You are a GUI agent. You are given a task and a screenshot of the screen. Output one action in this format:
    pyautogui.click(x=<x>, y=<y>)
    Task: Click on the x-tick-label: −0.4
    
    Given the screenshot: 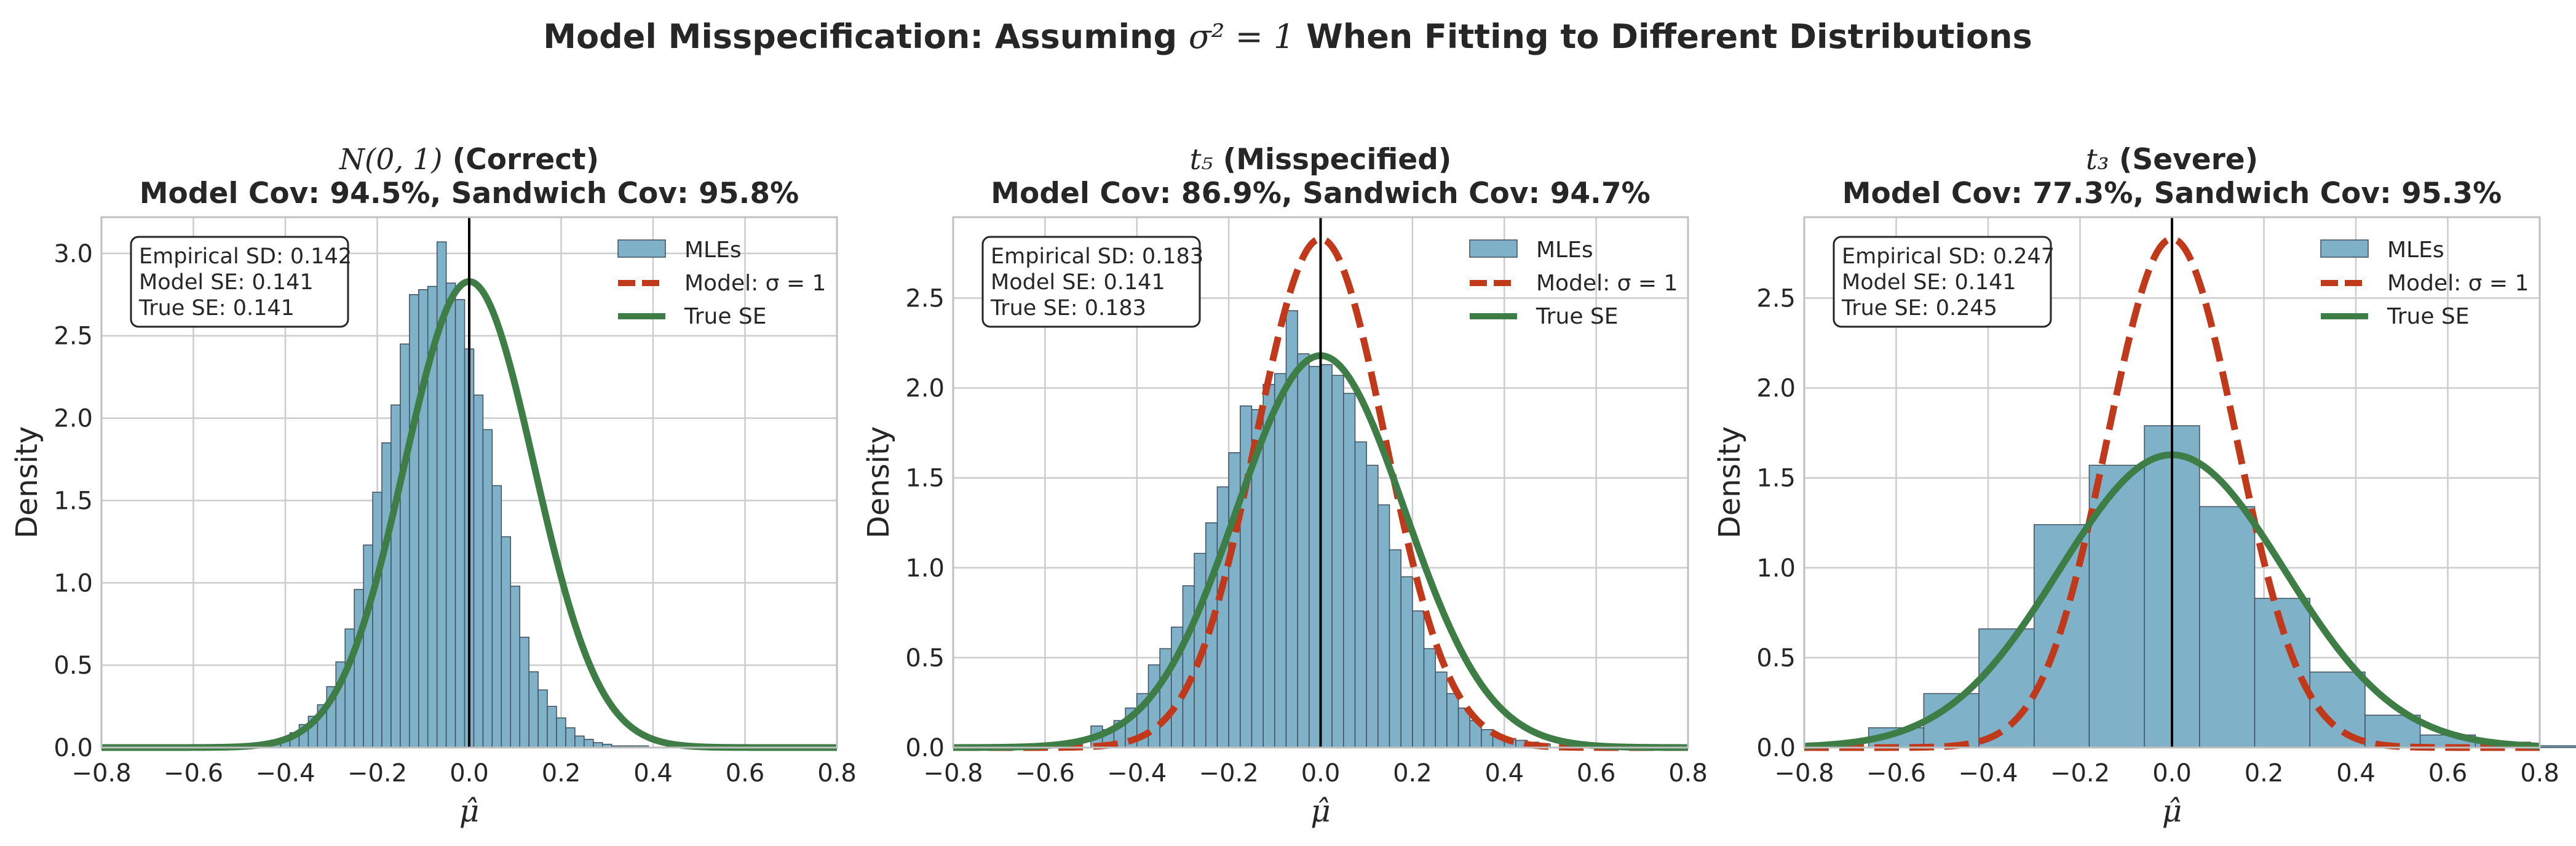 What is the action you would take?
    pyautogui.click(x=285, y=774)
    